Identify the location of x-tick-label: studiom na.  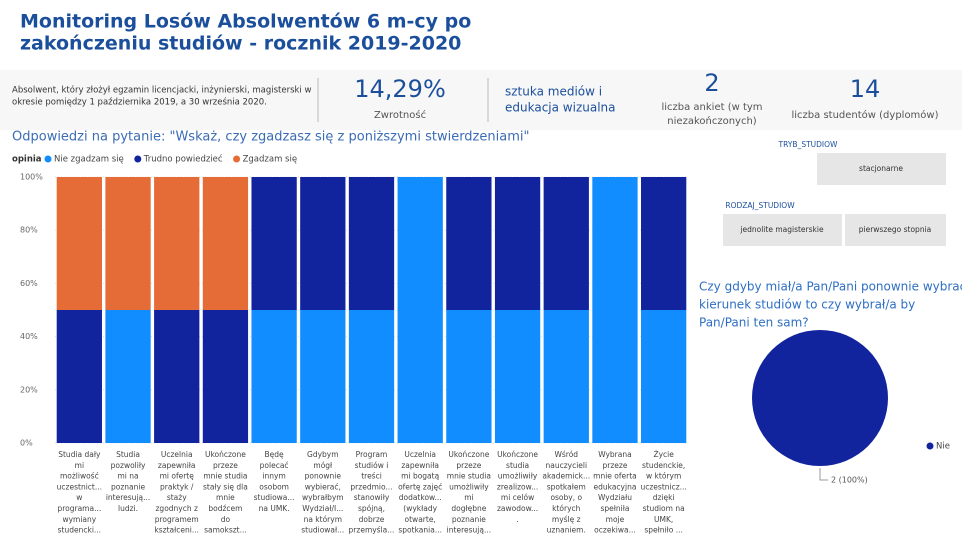
(664, 508).